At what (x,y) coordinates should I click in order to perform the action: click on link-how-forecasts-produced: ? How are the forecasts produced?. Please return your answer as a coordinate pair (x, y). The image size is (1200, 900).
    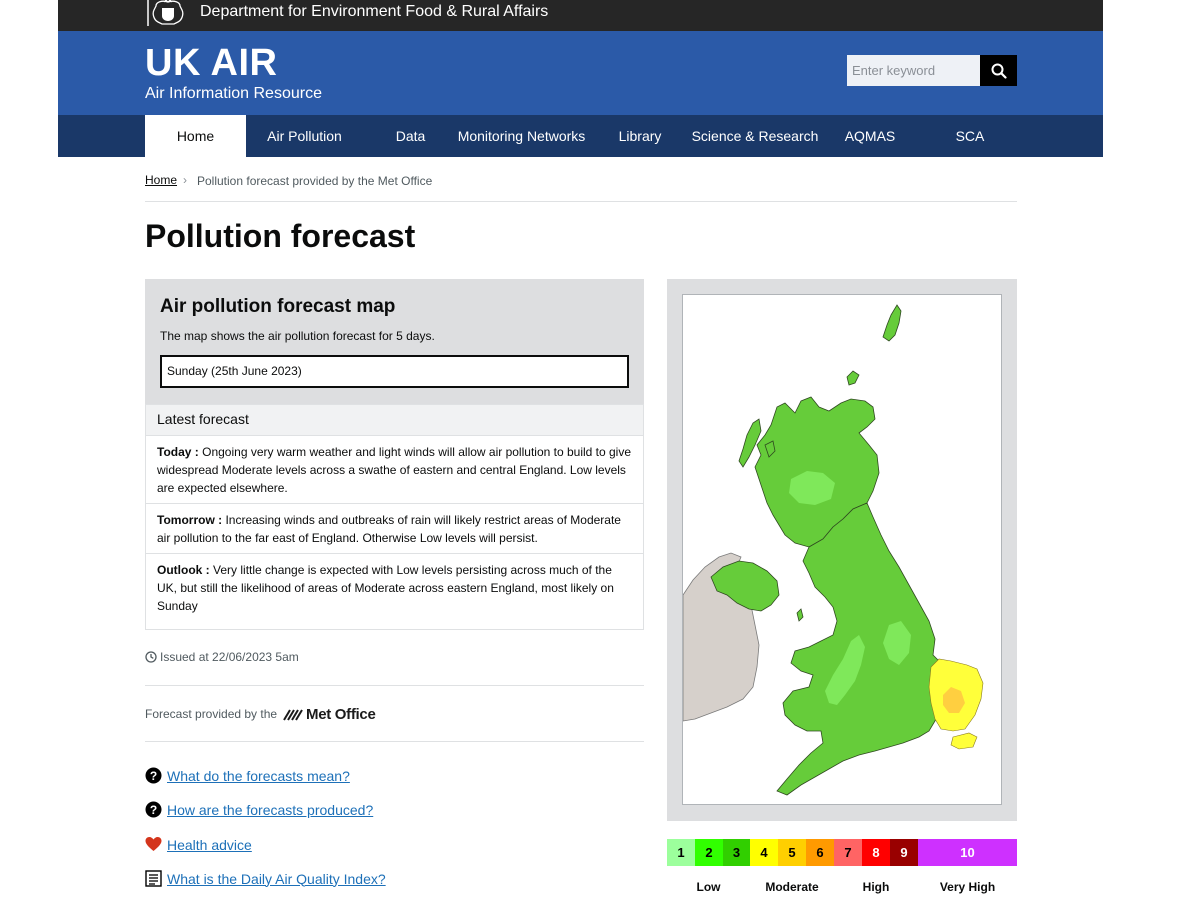
    Looking at the image, I should click on (259, 809).